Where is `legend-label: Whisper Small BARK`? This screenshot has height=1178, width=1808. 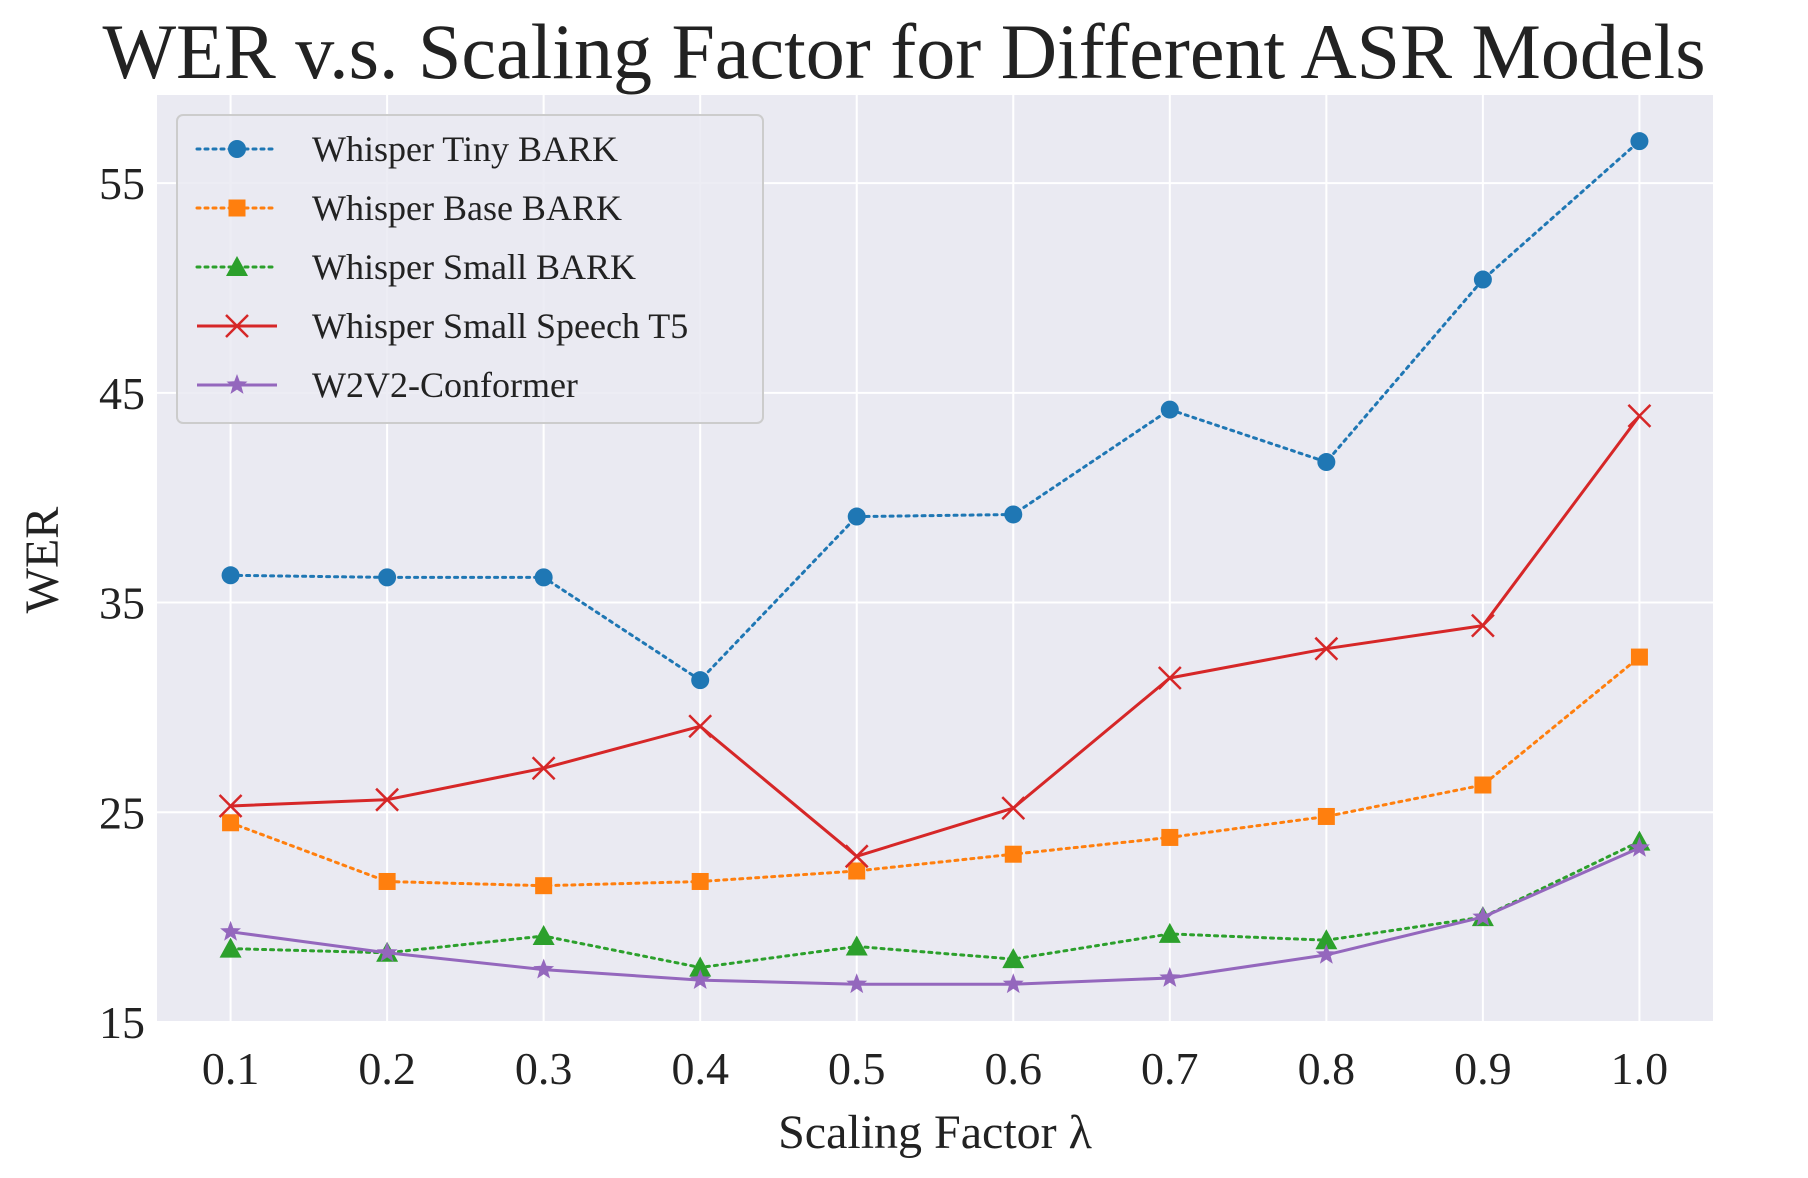 legend-label: Whisper Small BARK is located at coordinates (474, 267).